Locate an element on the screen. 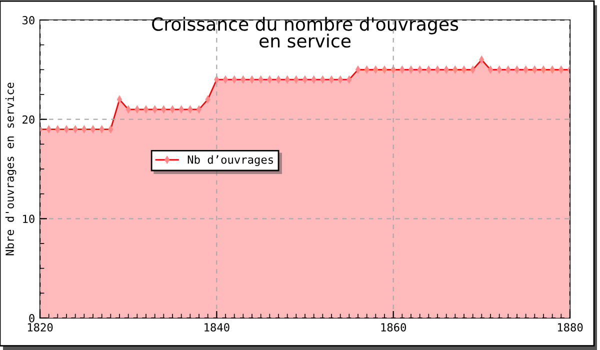  x-tick-label: 1880 is located at coordinates (570, 327).